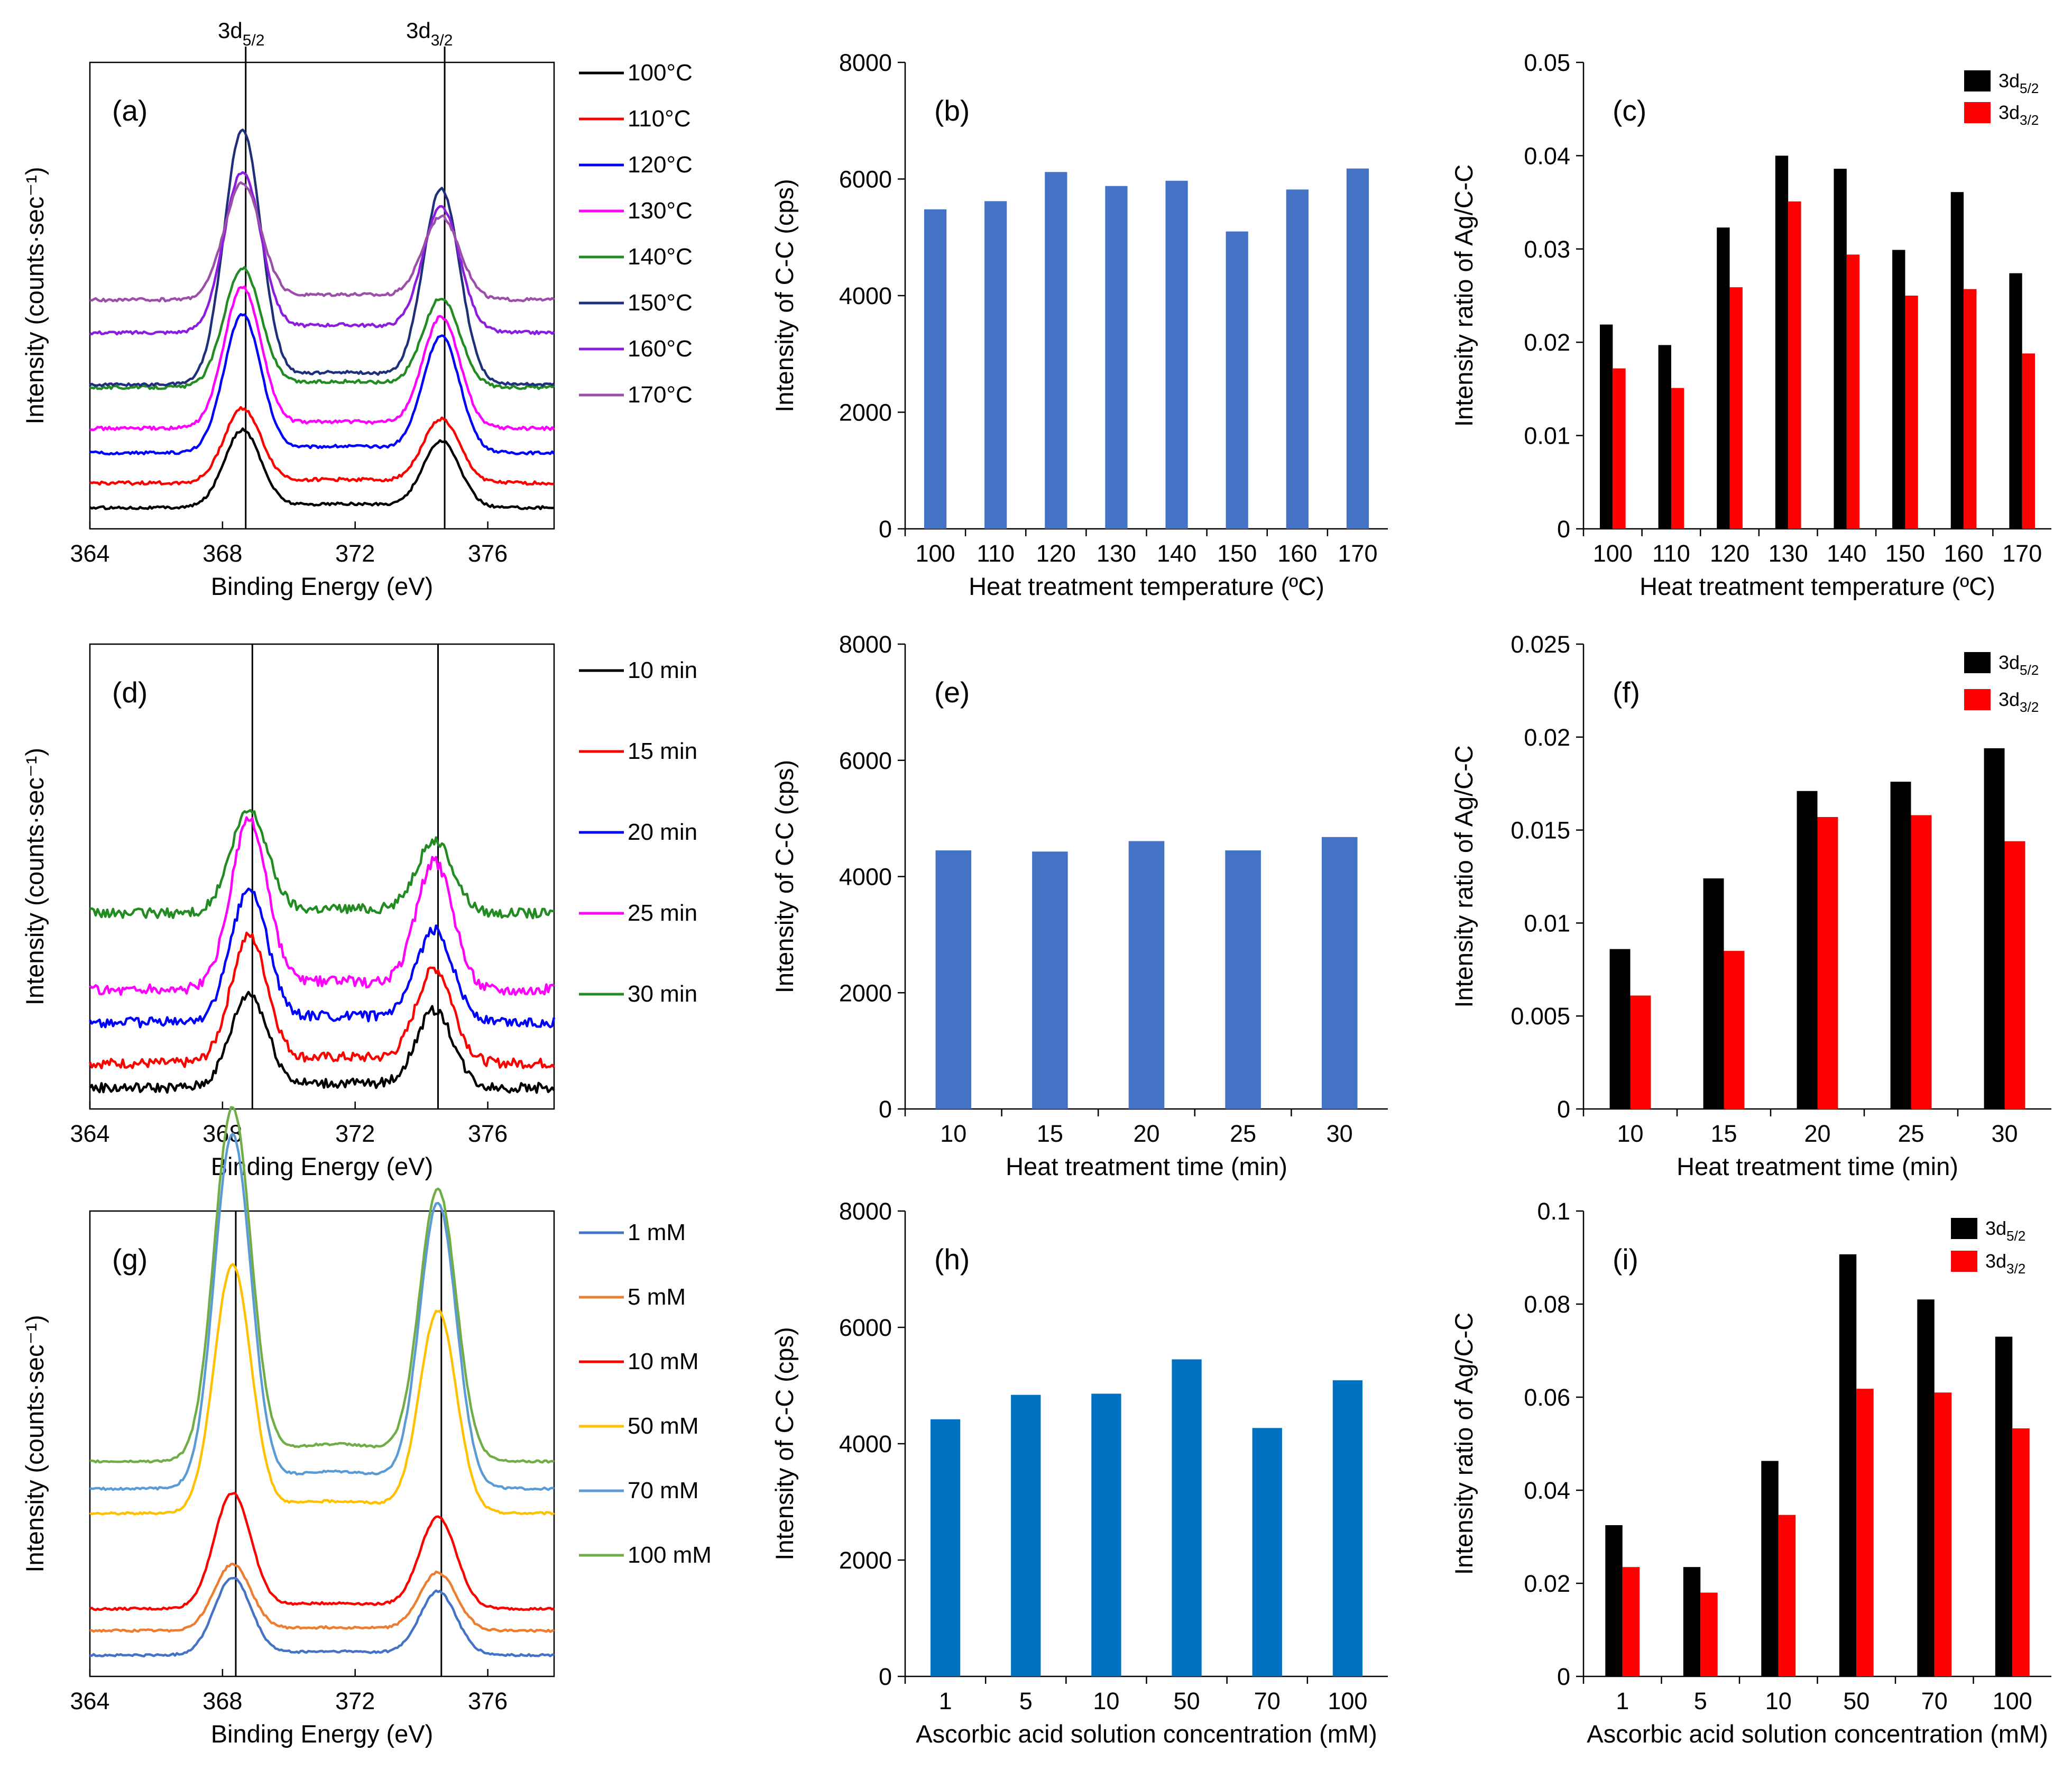 The image size is (2072, 1770). I want to click on panel-label: (f), so click(1626, 692).